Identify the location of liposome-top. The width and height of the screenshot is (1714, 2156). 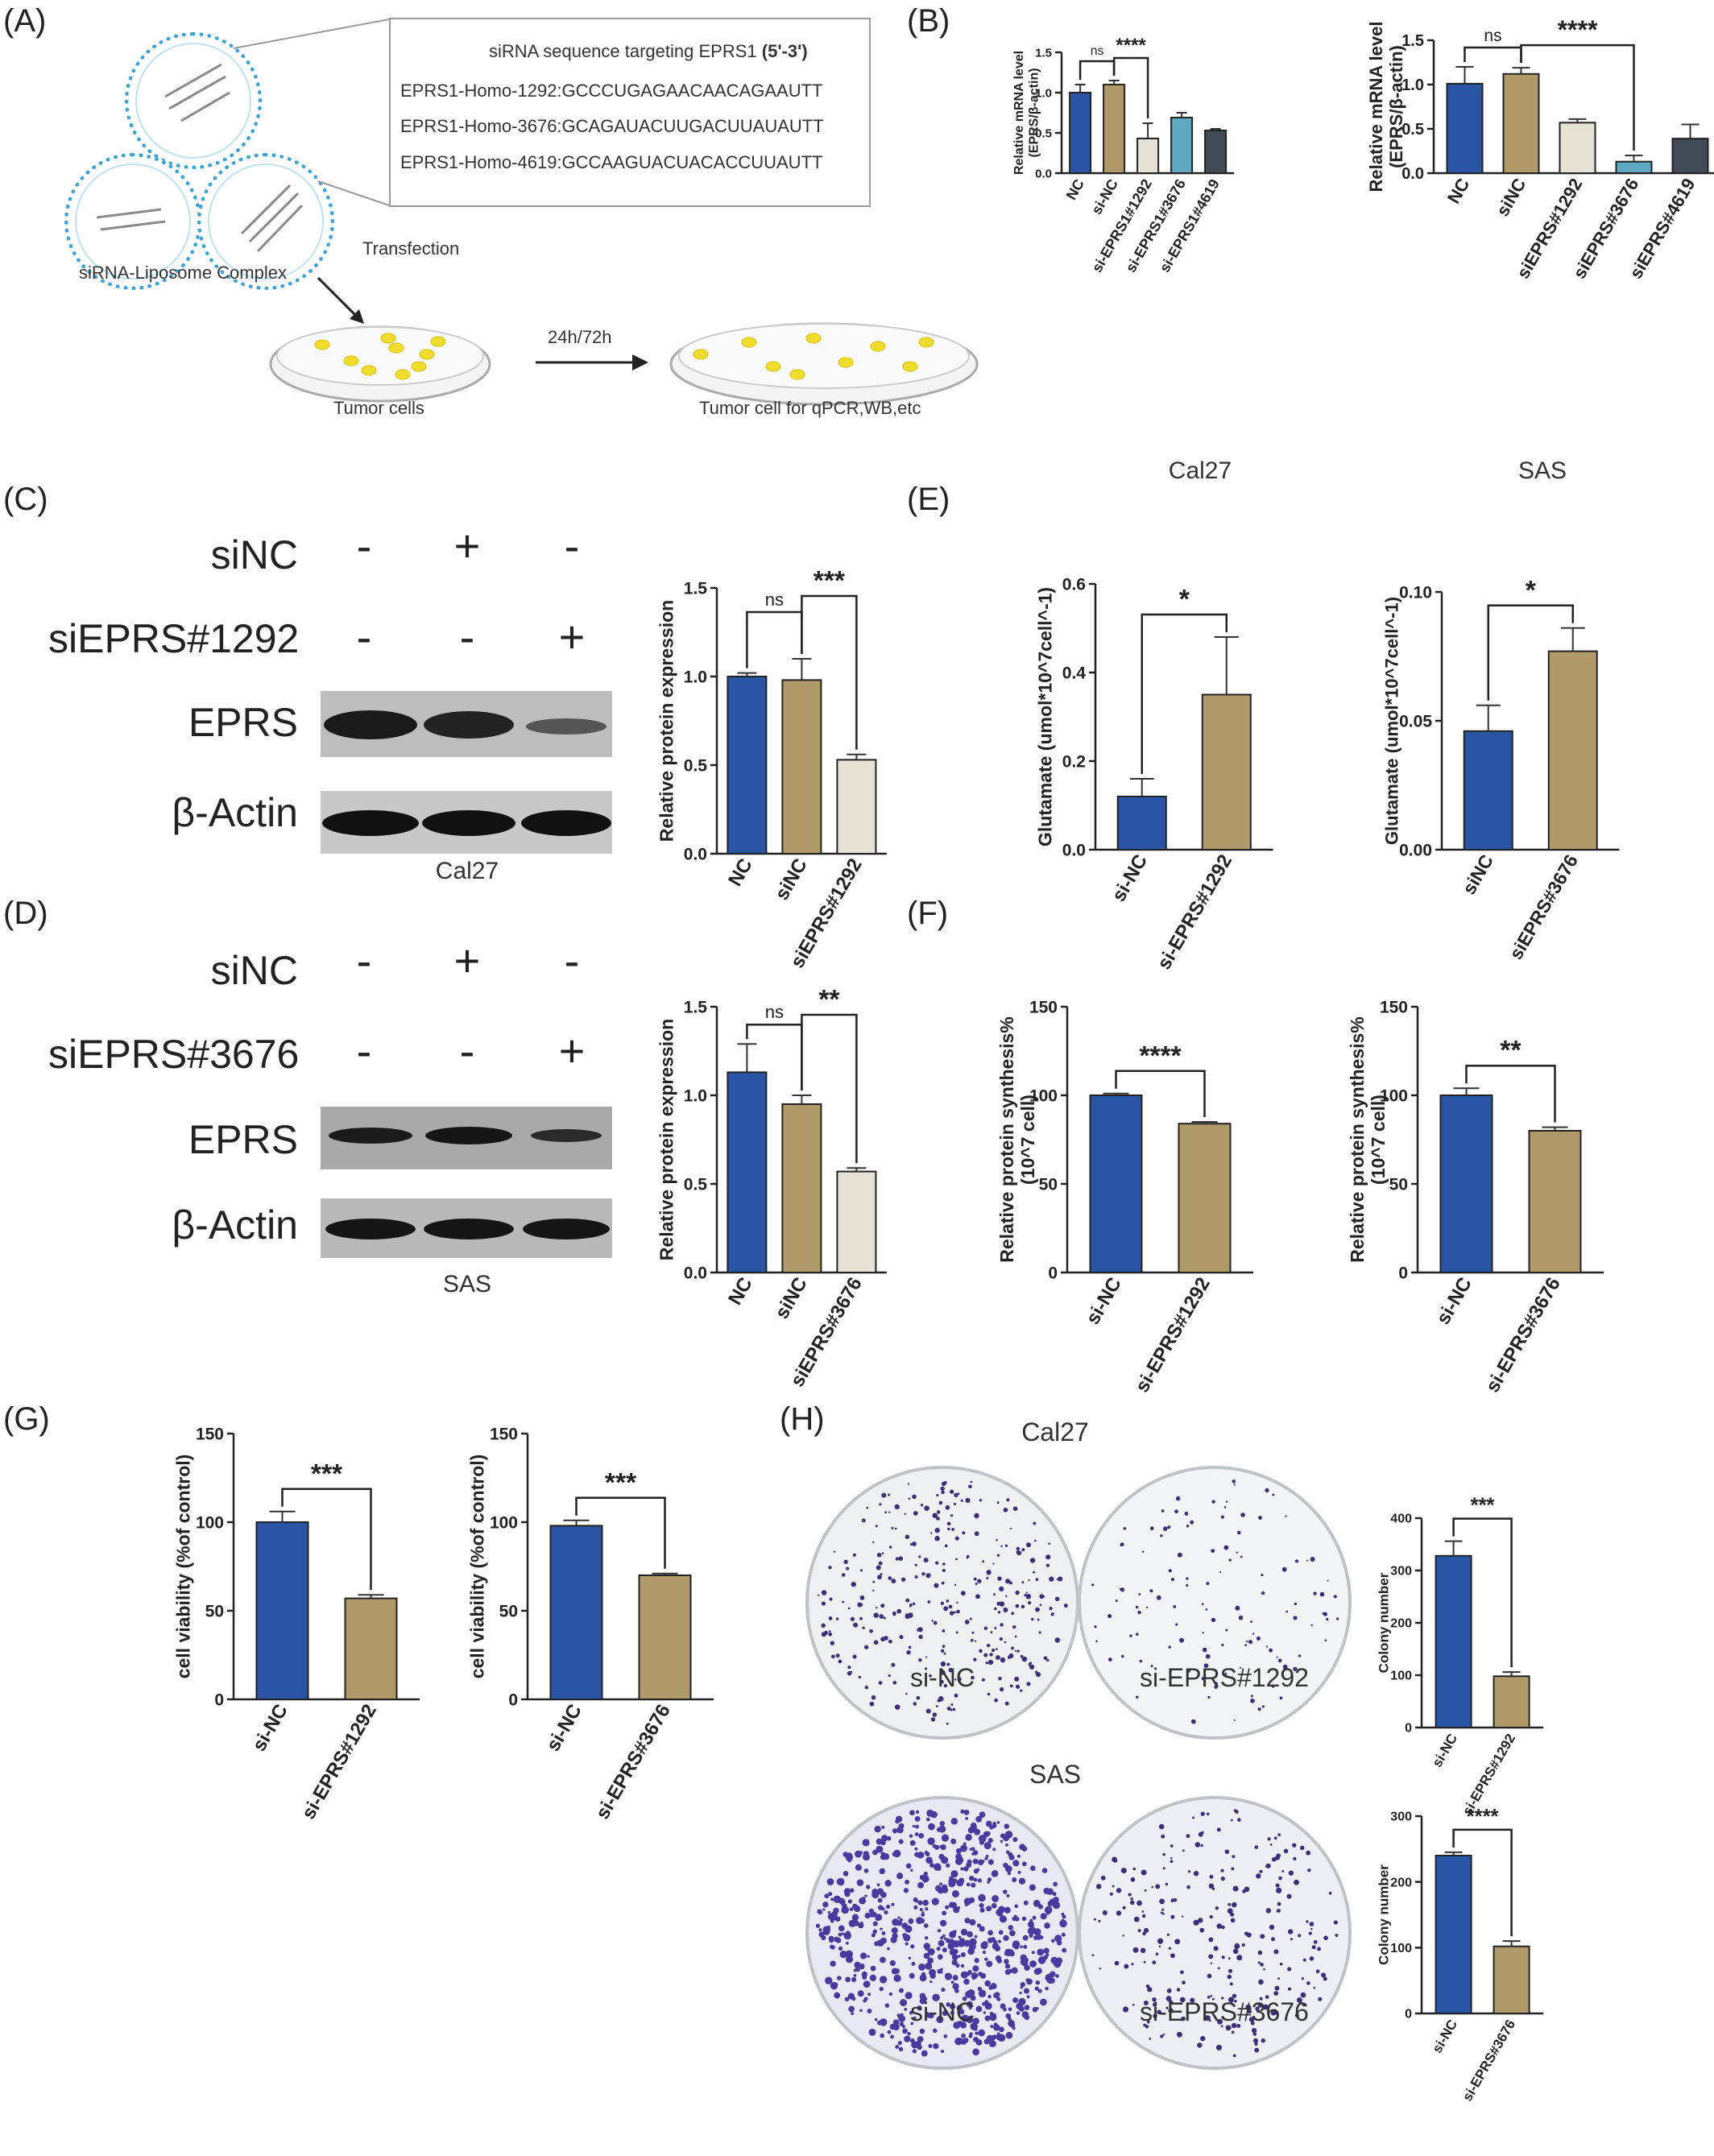
(193, 100).